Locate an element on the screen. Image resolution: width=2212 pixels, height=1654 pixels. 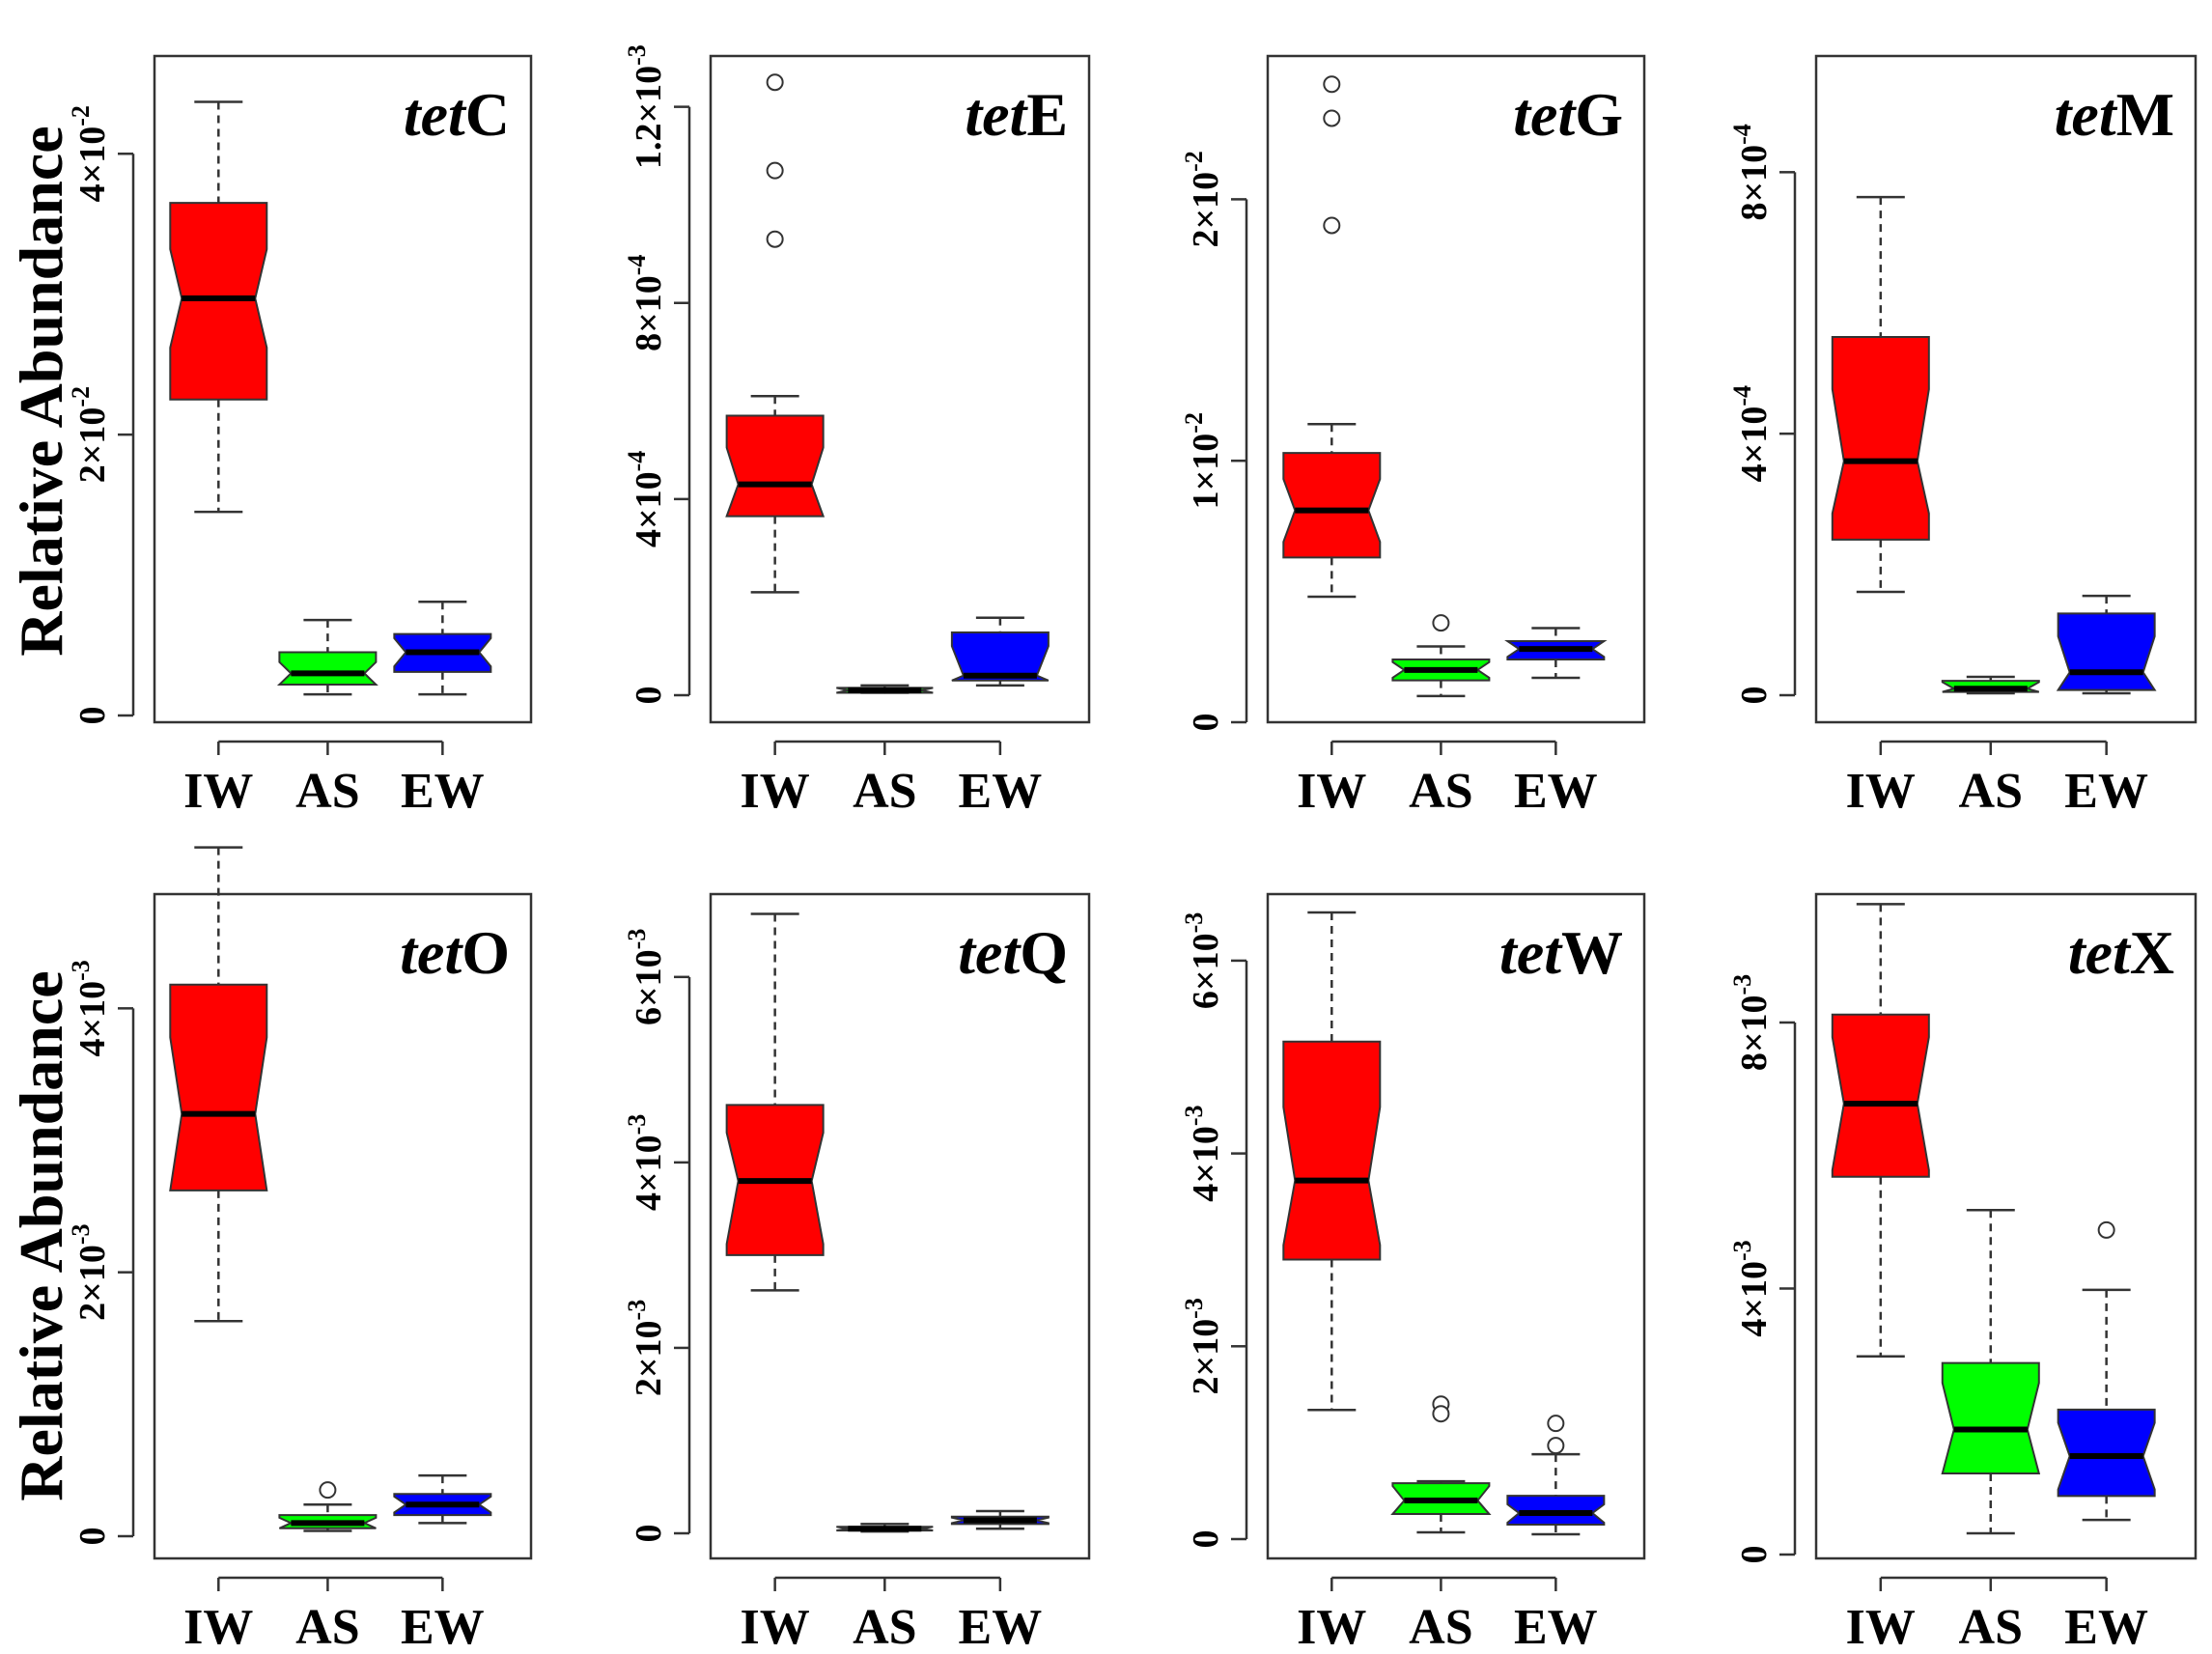
panel-title: tetM is located at coordinates (2115, 115).